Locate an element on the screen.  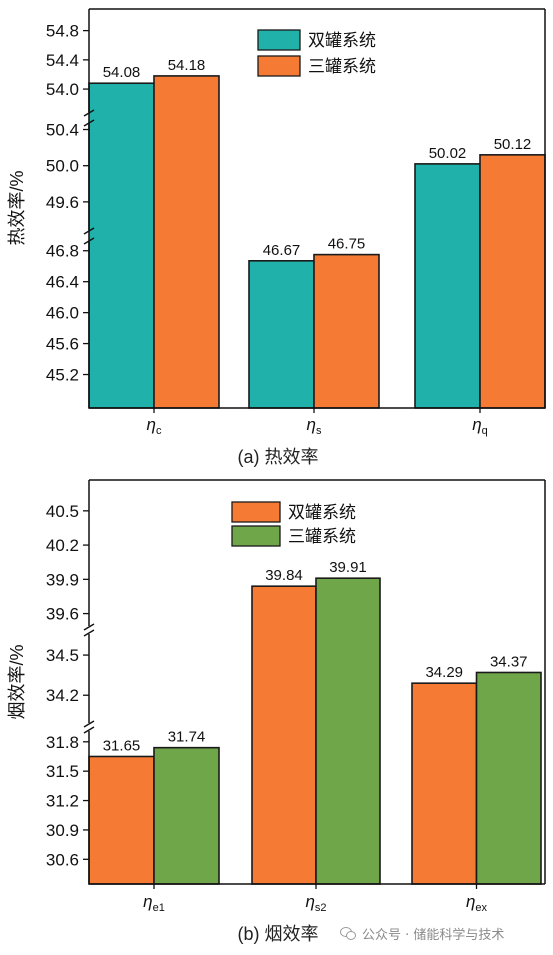
data-label: 46.67 is located at coordinates (282, 250).